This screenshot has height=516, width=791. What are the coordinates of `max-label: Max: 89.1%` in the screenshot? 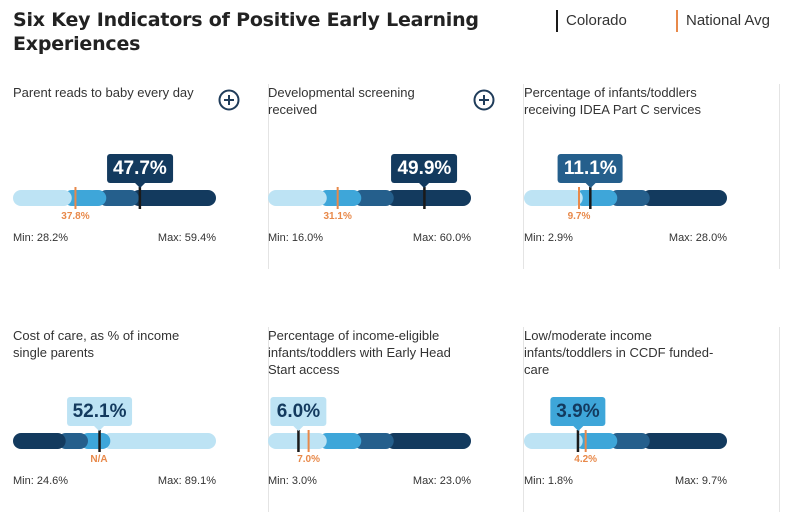 It's located at (186, 481).